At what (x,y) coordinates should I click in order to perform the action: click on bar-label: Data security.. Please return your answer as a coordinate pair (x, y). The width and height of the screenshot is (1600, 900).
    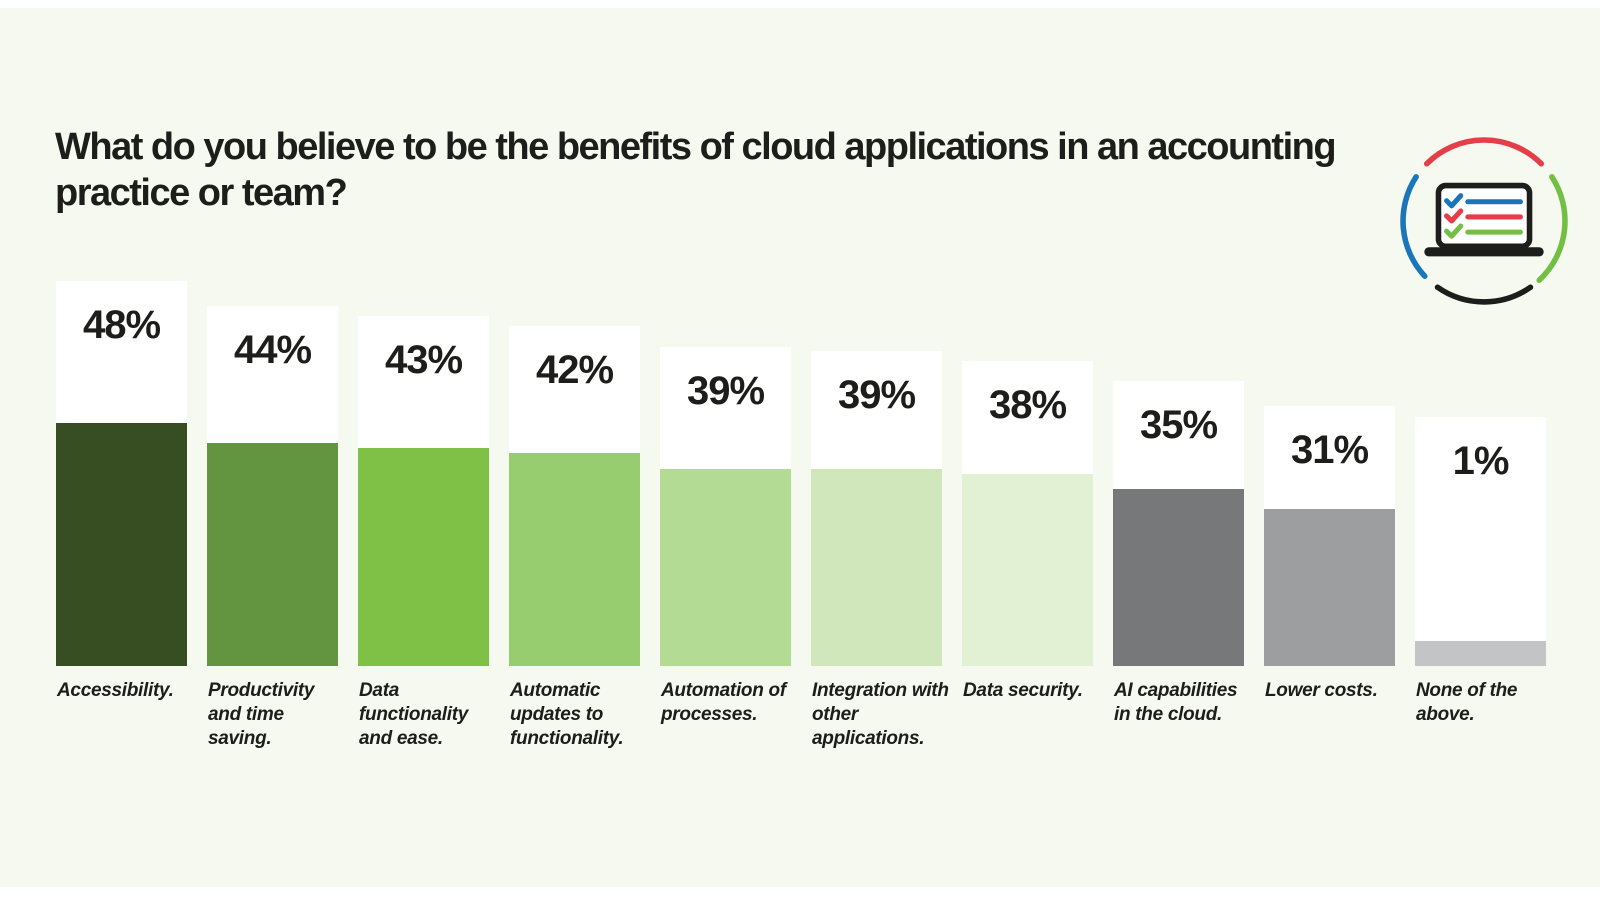
    Looking at the image, I should click on (1023, 690).